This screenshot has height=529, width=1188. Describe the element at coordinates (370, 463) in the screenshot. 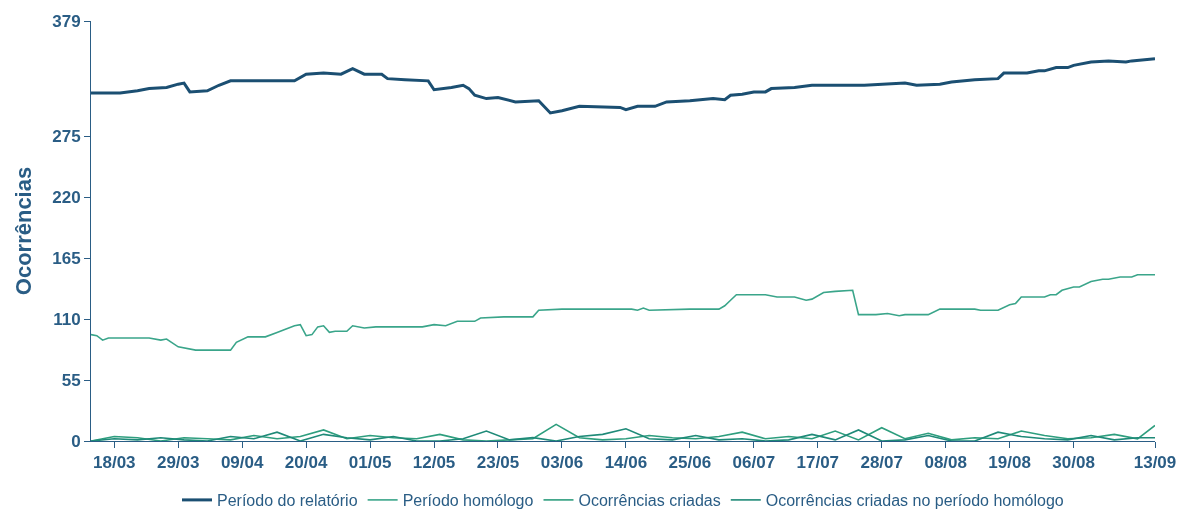

I see `x-tick-label: 01/05` at that location.